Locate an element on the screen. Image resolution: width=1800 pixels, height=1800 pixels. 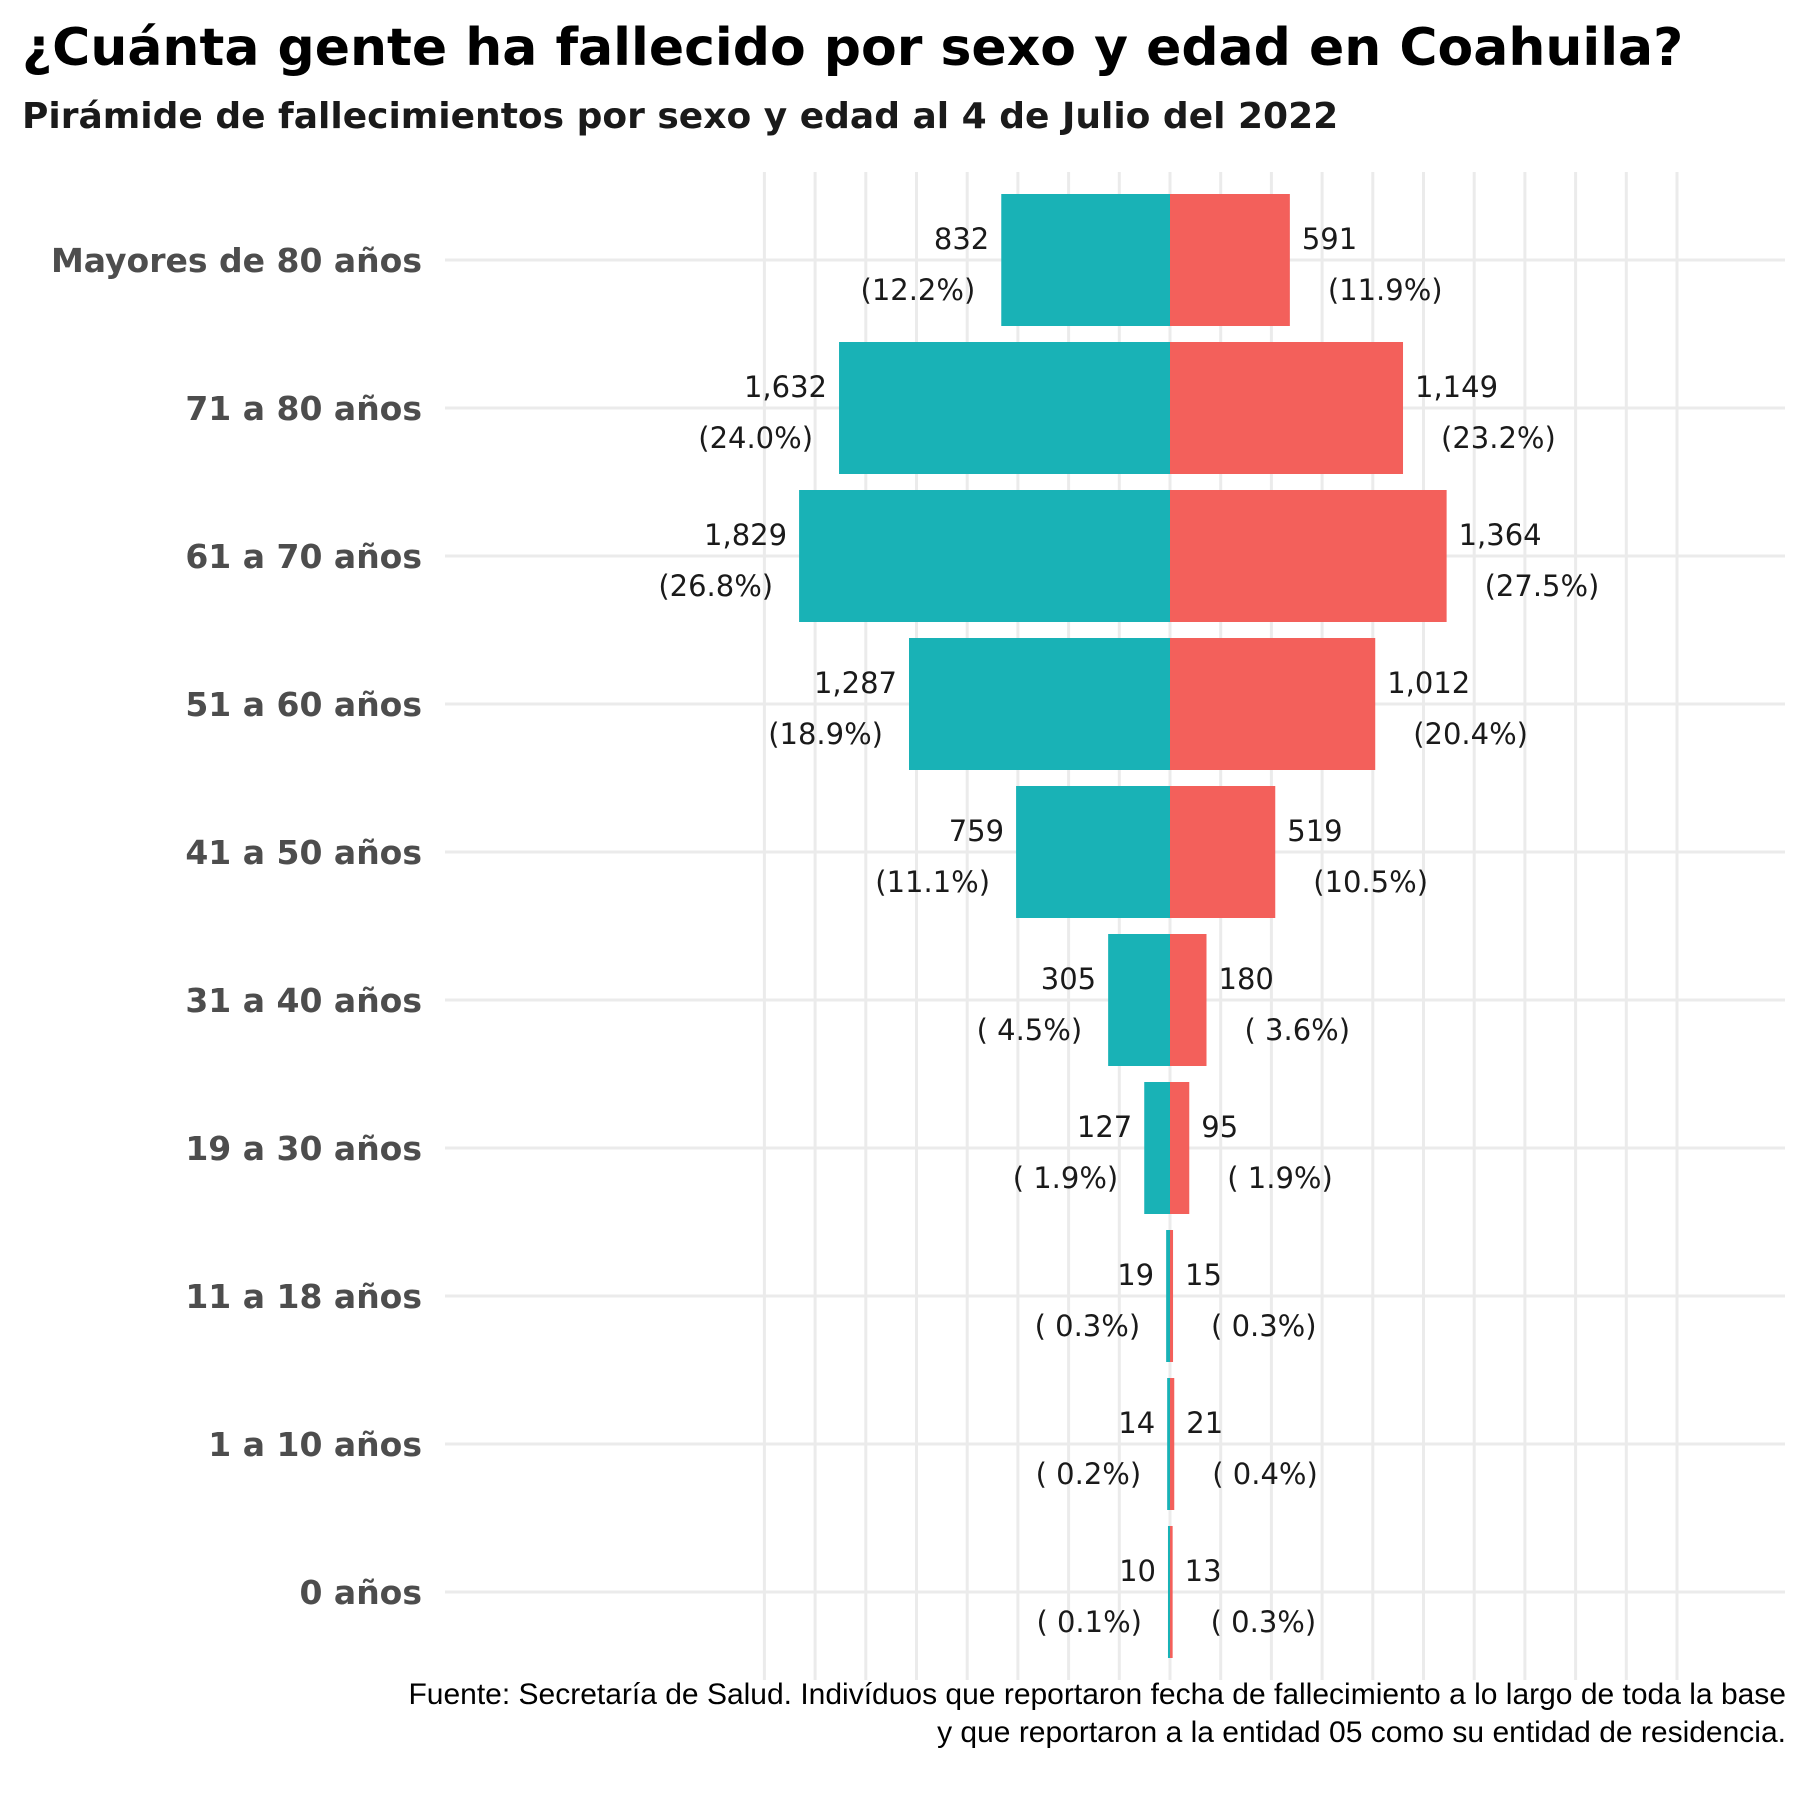
value-label-right-count: 95 is located at coordinates (1219, 1127).